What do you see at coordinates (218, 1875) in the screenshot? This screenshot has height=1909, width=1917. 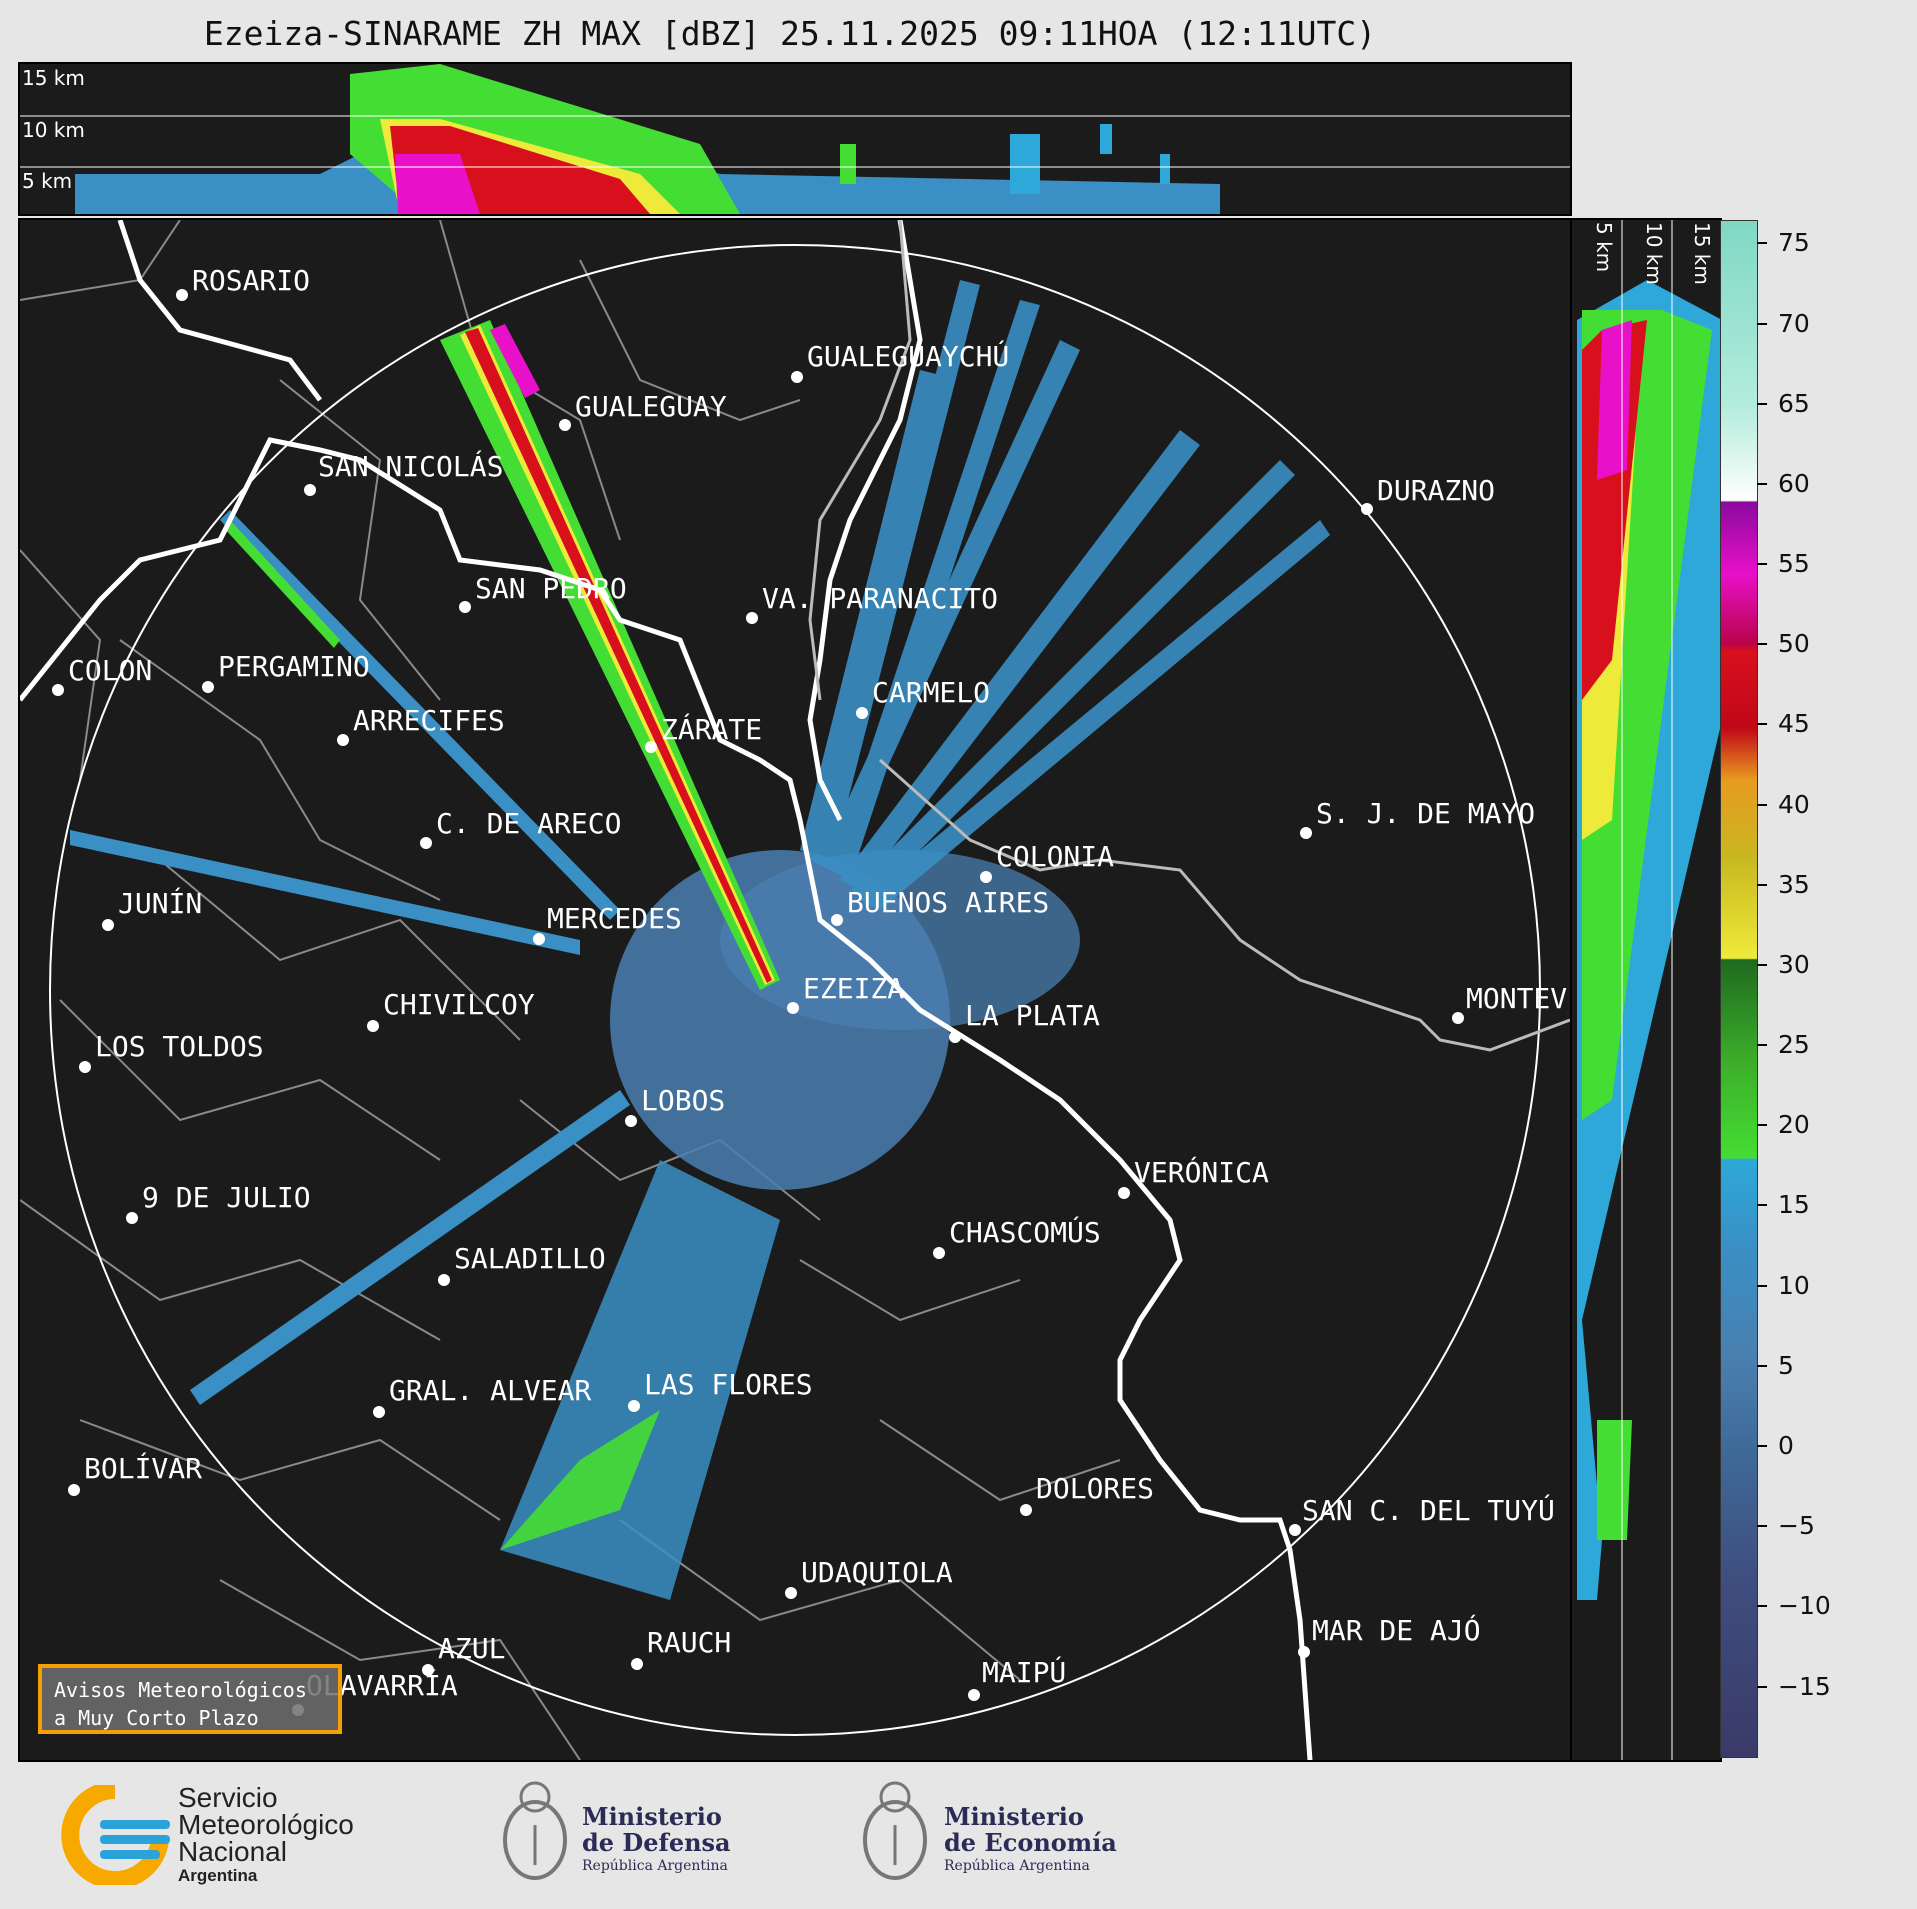 I see `smn-line4: Argentina` at bounding box center [218, 1875].